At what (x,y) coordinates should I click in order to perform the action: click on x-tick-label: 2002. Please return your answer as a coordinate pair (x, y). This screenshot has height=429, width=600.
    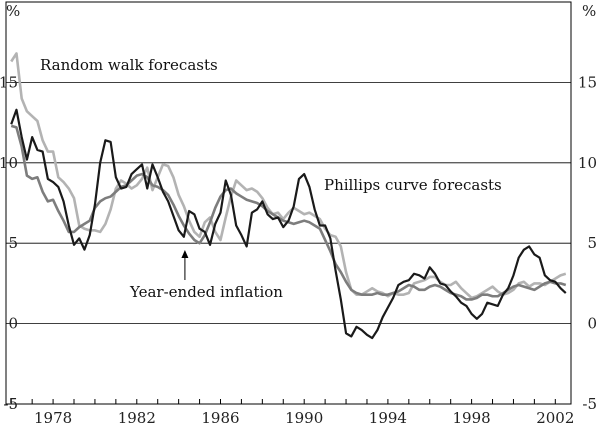
    Looking at the image, I should click on (555, 418).